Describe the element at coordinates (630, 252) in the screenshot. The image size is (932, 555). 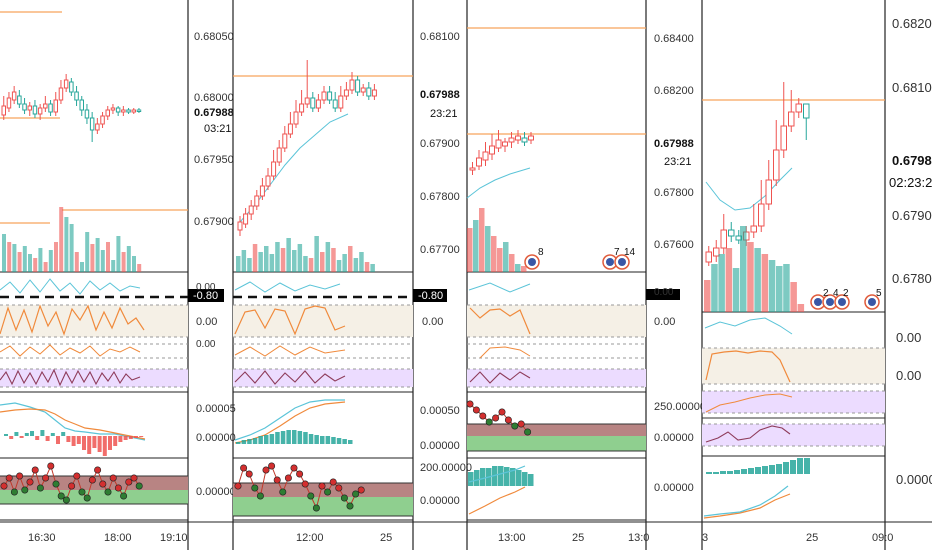
I see `event-badge-count: 14` at that location.